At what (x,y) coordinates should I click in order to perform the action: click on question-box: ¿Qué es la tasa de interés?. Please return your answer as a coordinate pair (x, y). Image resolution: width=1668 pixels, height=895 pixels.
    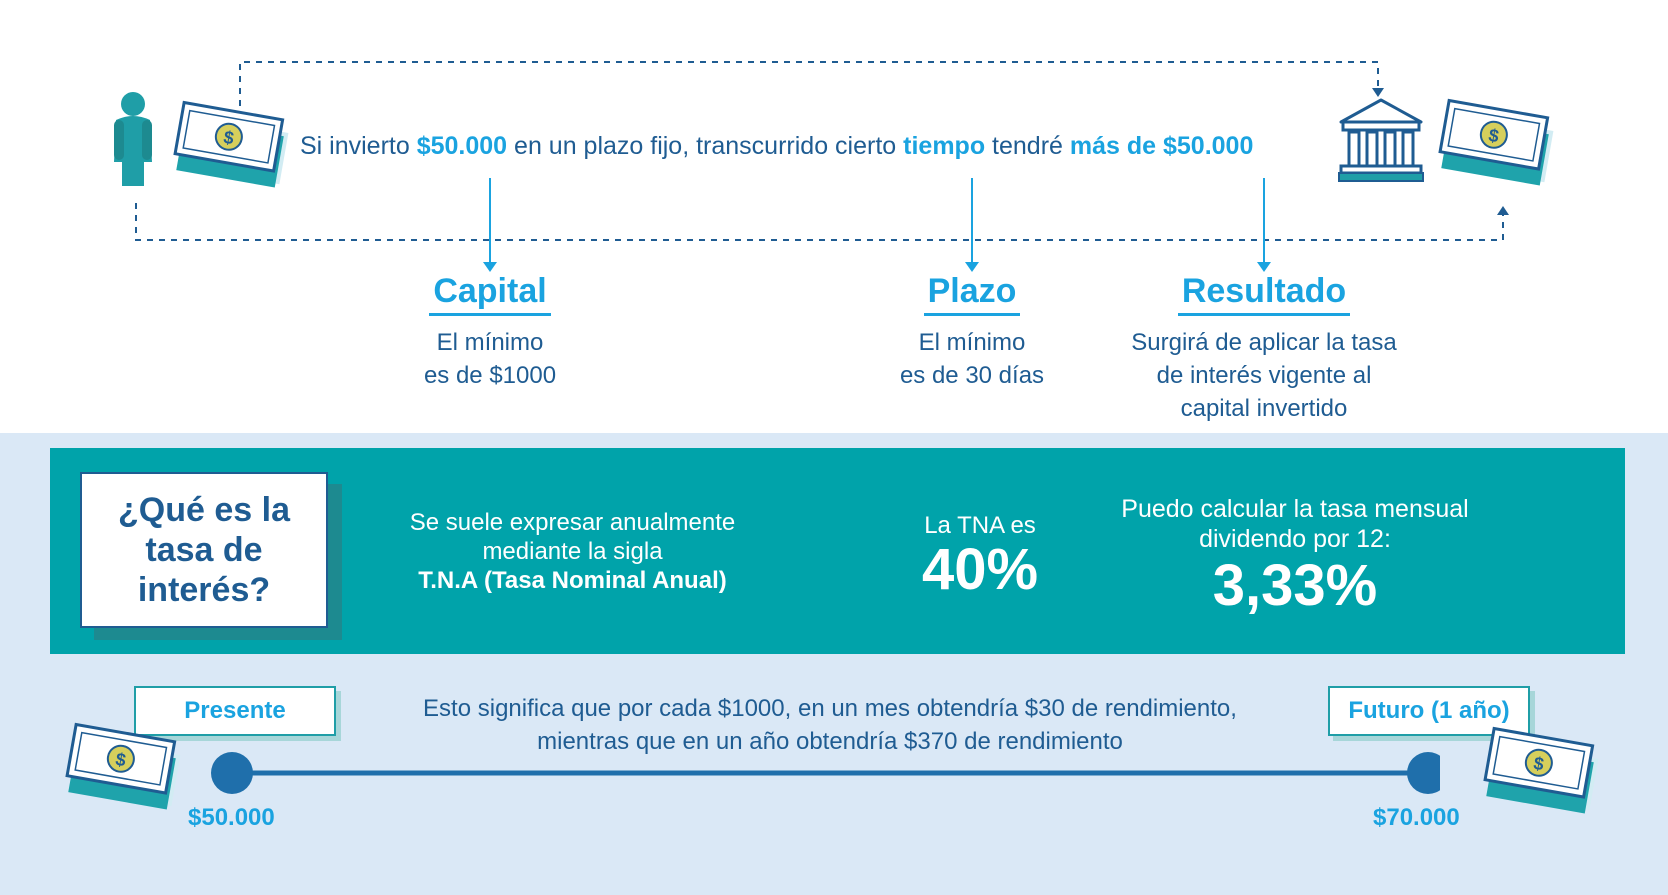
    Looking at the image, I should click on (204, 550).